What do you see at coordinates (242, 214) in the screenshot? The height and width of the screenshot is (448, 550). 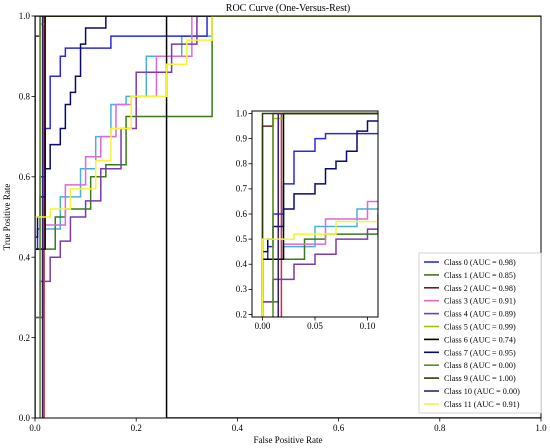 I see `inset-y-tick-label: 0.6` at bounding box center [242, 214].